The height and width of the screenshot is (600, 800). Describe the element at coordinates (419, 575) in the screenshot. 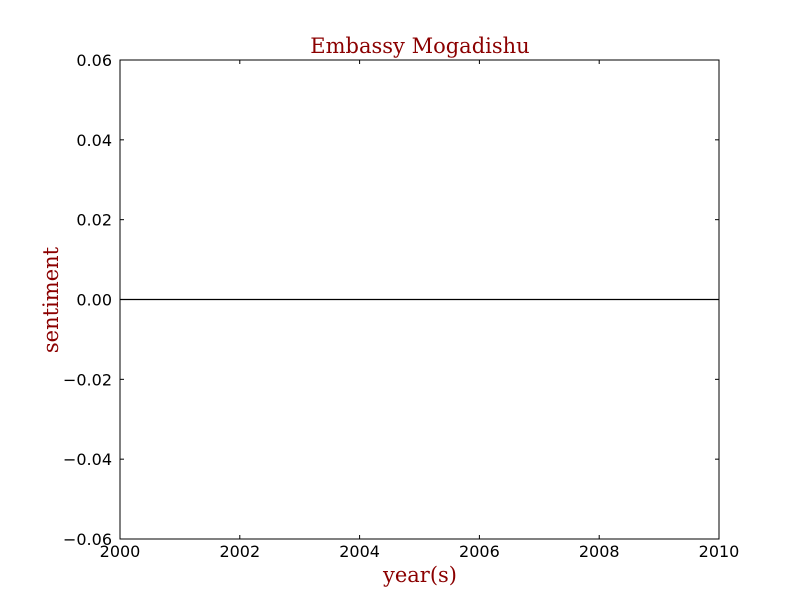

I see `x-axis-label: year(s)` at that location.